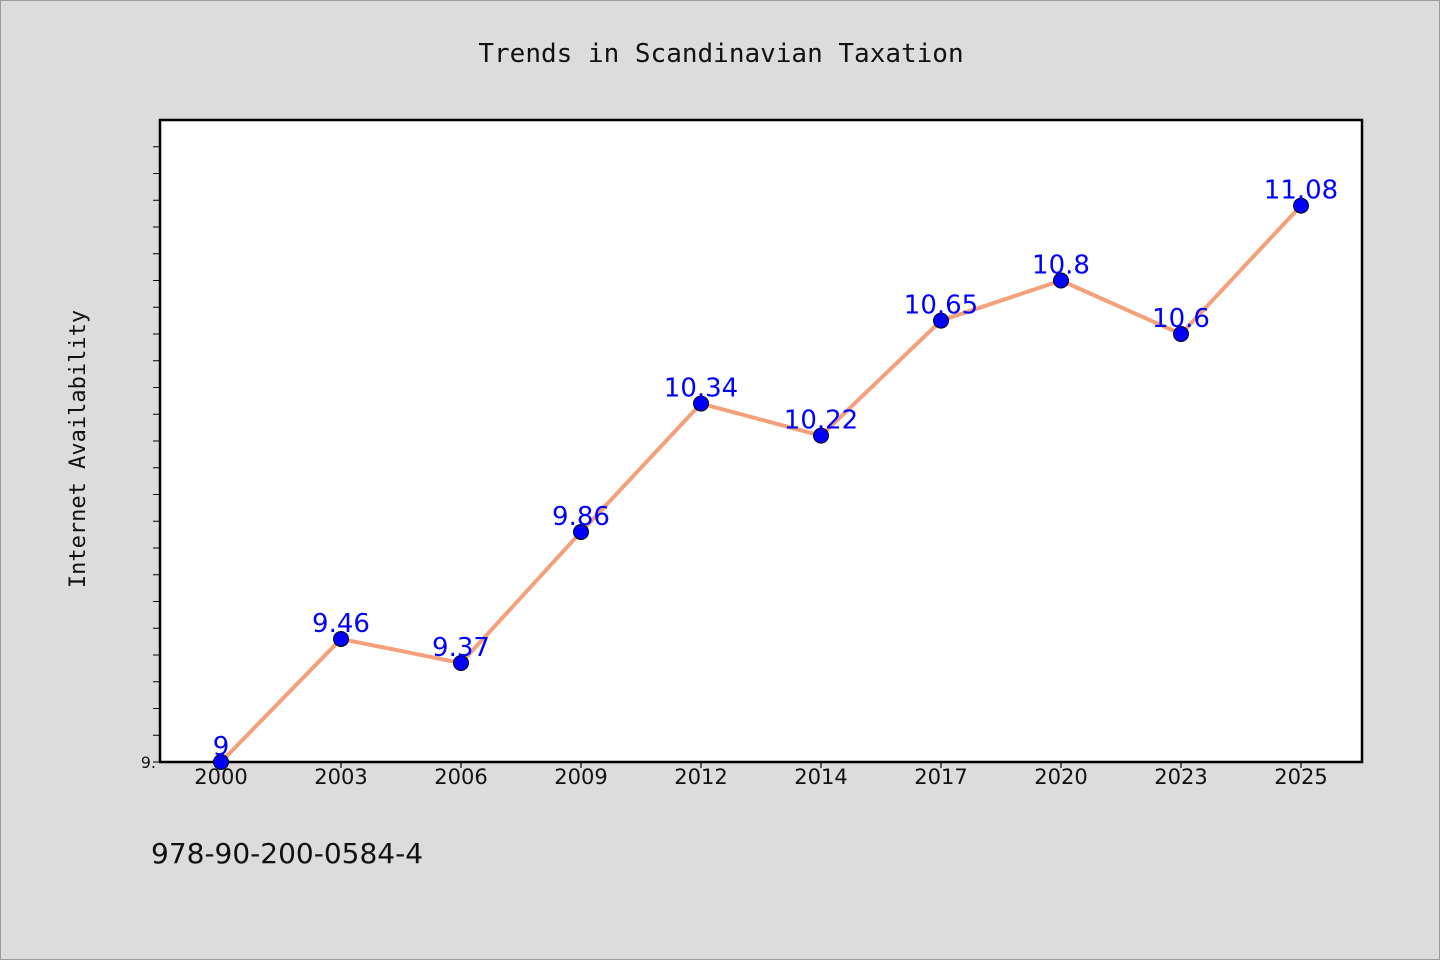 The height and width of the screenshot is (960, 1440). Describe the element at coordinates (156, 454) in the screenshot. I see `y-axis-ticks` at that location.